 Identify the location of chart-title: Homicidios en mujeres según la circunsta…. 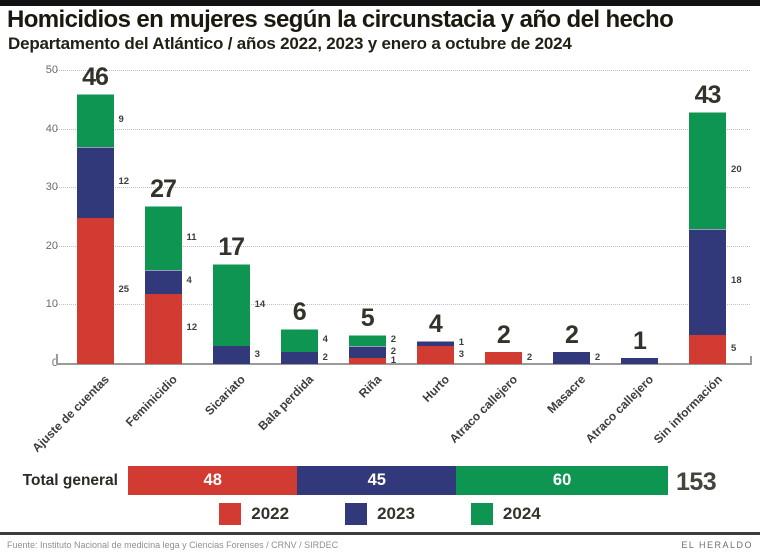
(340, 19).